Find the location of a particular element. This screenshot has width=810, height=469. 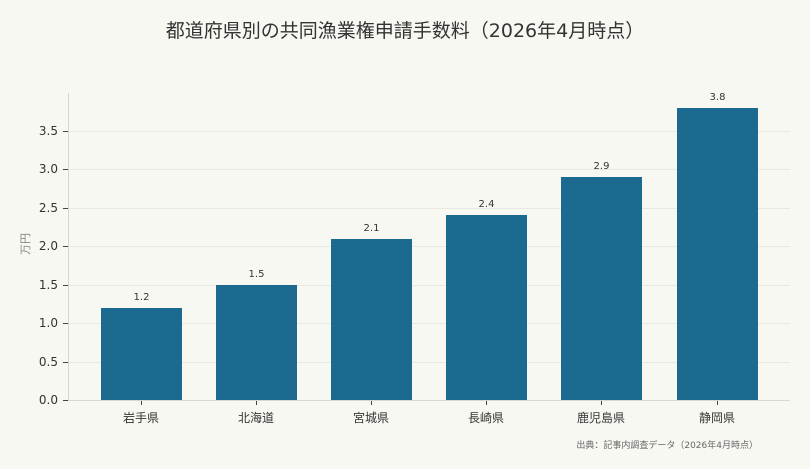

bar-value-label: 1.2 is located at coordinates (141, 297).